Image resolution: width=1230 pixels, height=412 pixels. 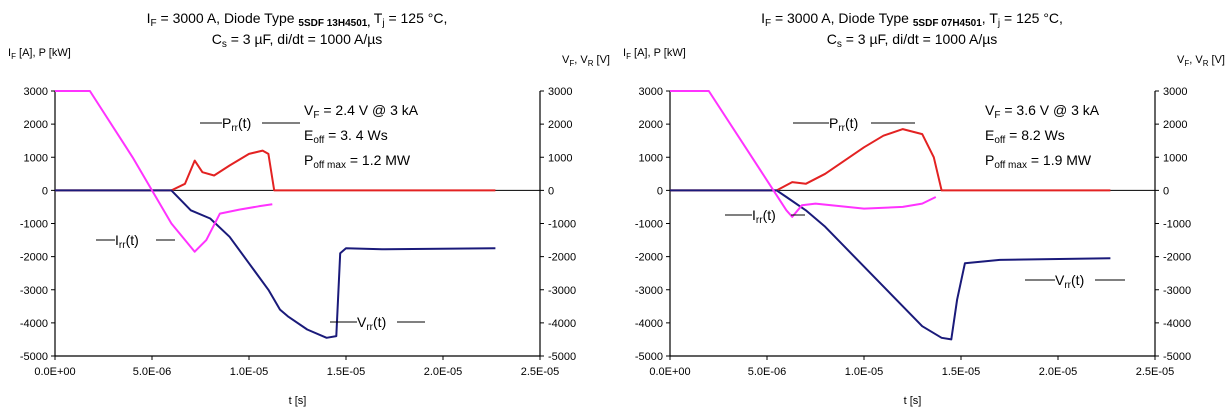 I want to click on annotation-eoff: Eoff = 8.2 Ws, so click(x=1025, y=136).